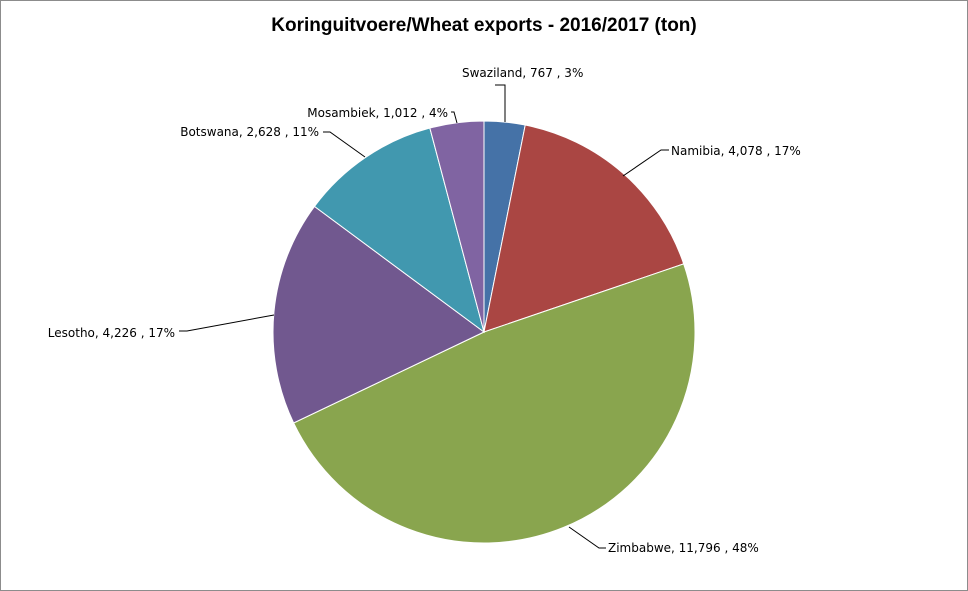 The height and width of the screenshot is (591, 968). I want to click on data-label-zimbabwe: Zimbabwe, 11,796 , 48%, so click(683, 548).